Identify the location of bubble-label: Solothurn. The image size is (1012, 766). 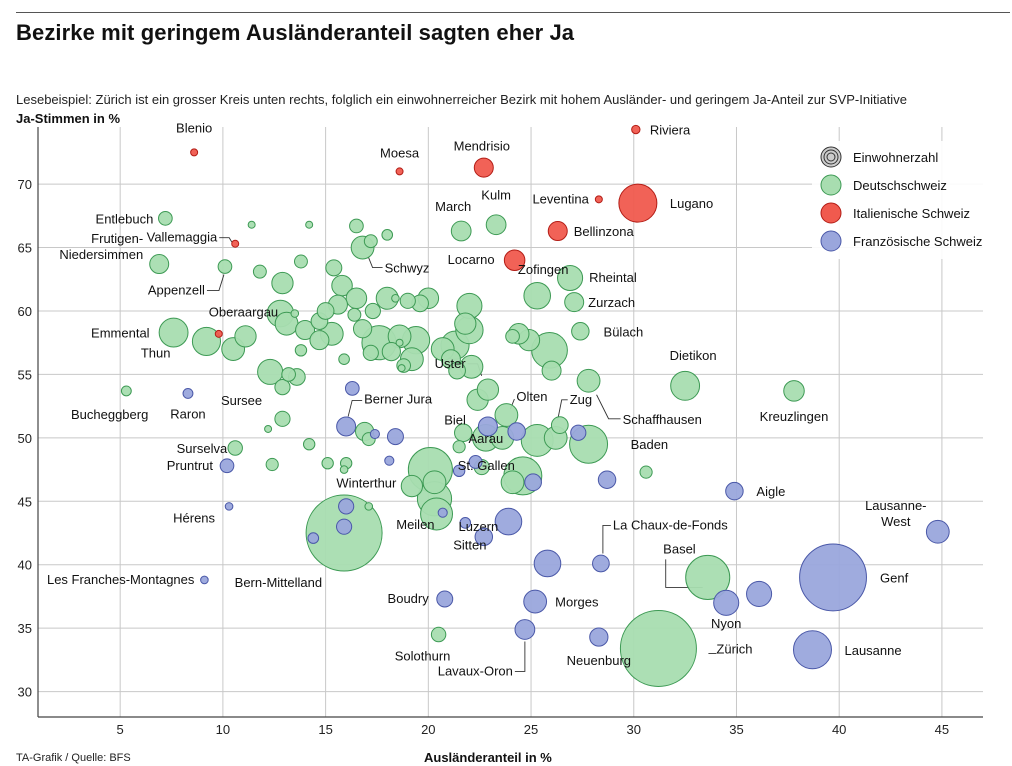
(423, 656).